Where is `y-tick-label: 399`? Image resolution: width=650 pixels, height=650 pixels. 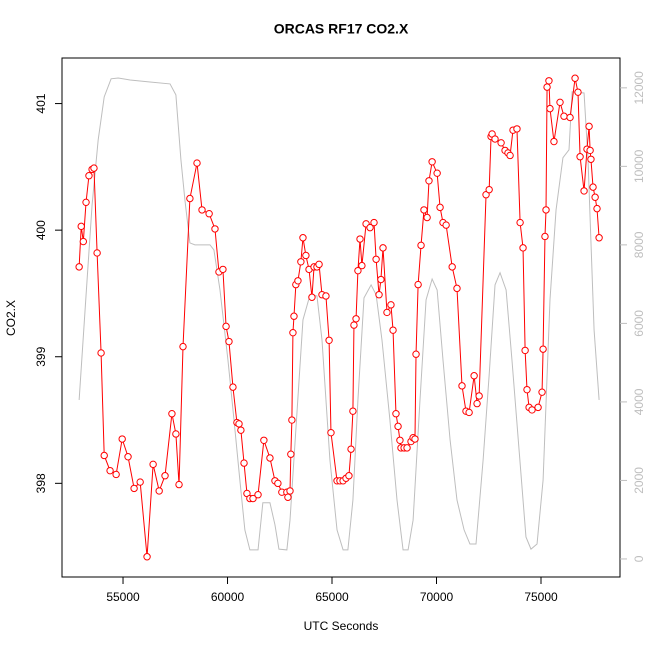 y-tick-label: 399 is located at coordinates (41, 356).